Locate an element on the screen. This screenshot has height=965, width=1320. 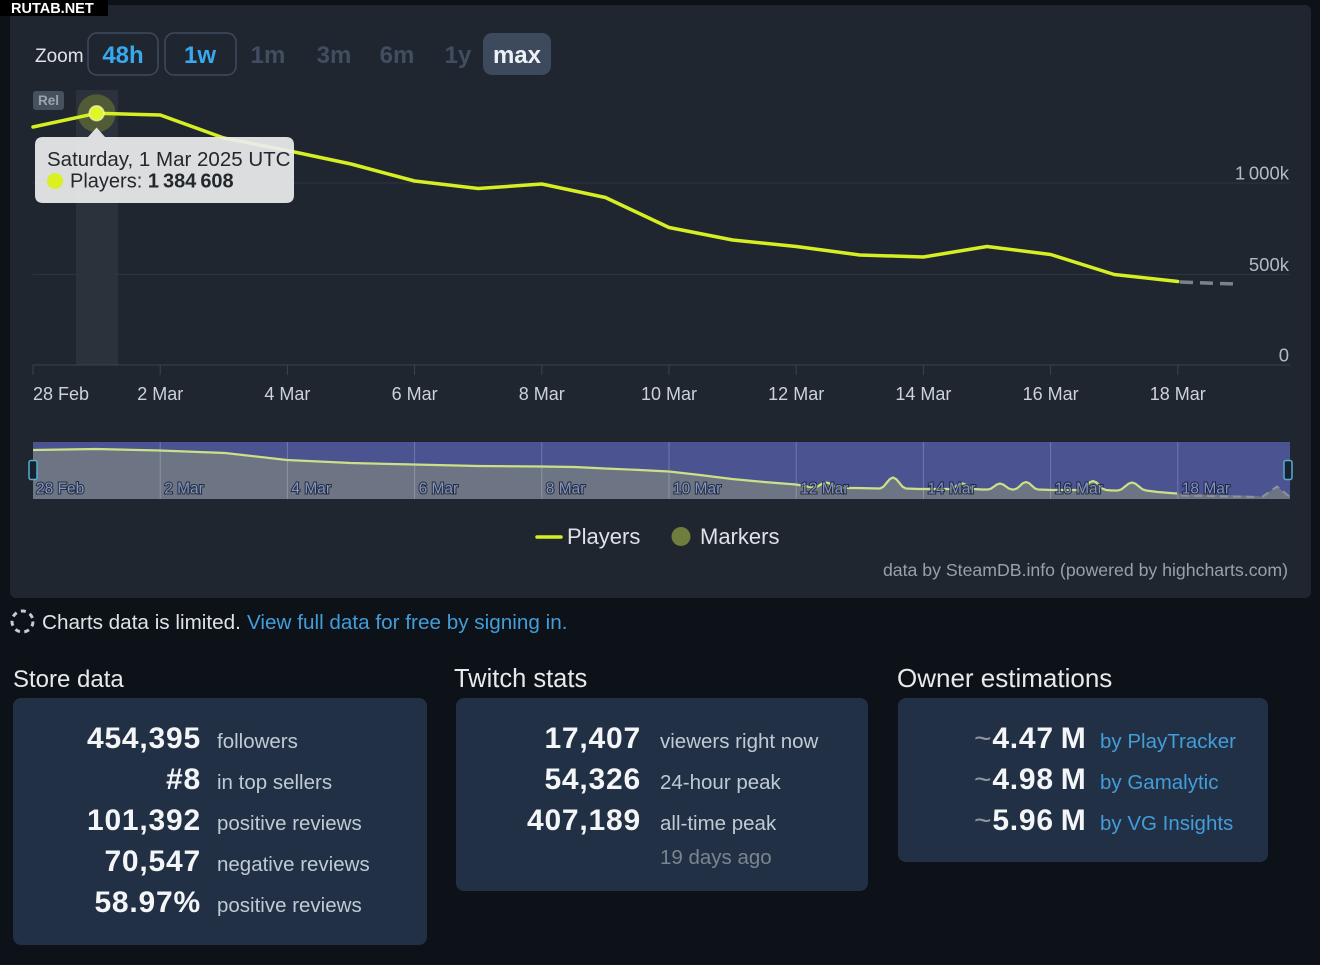
svg-text: by PlayTracker is located at coordinates (1168, 741).